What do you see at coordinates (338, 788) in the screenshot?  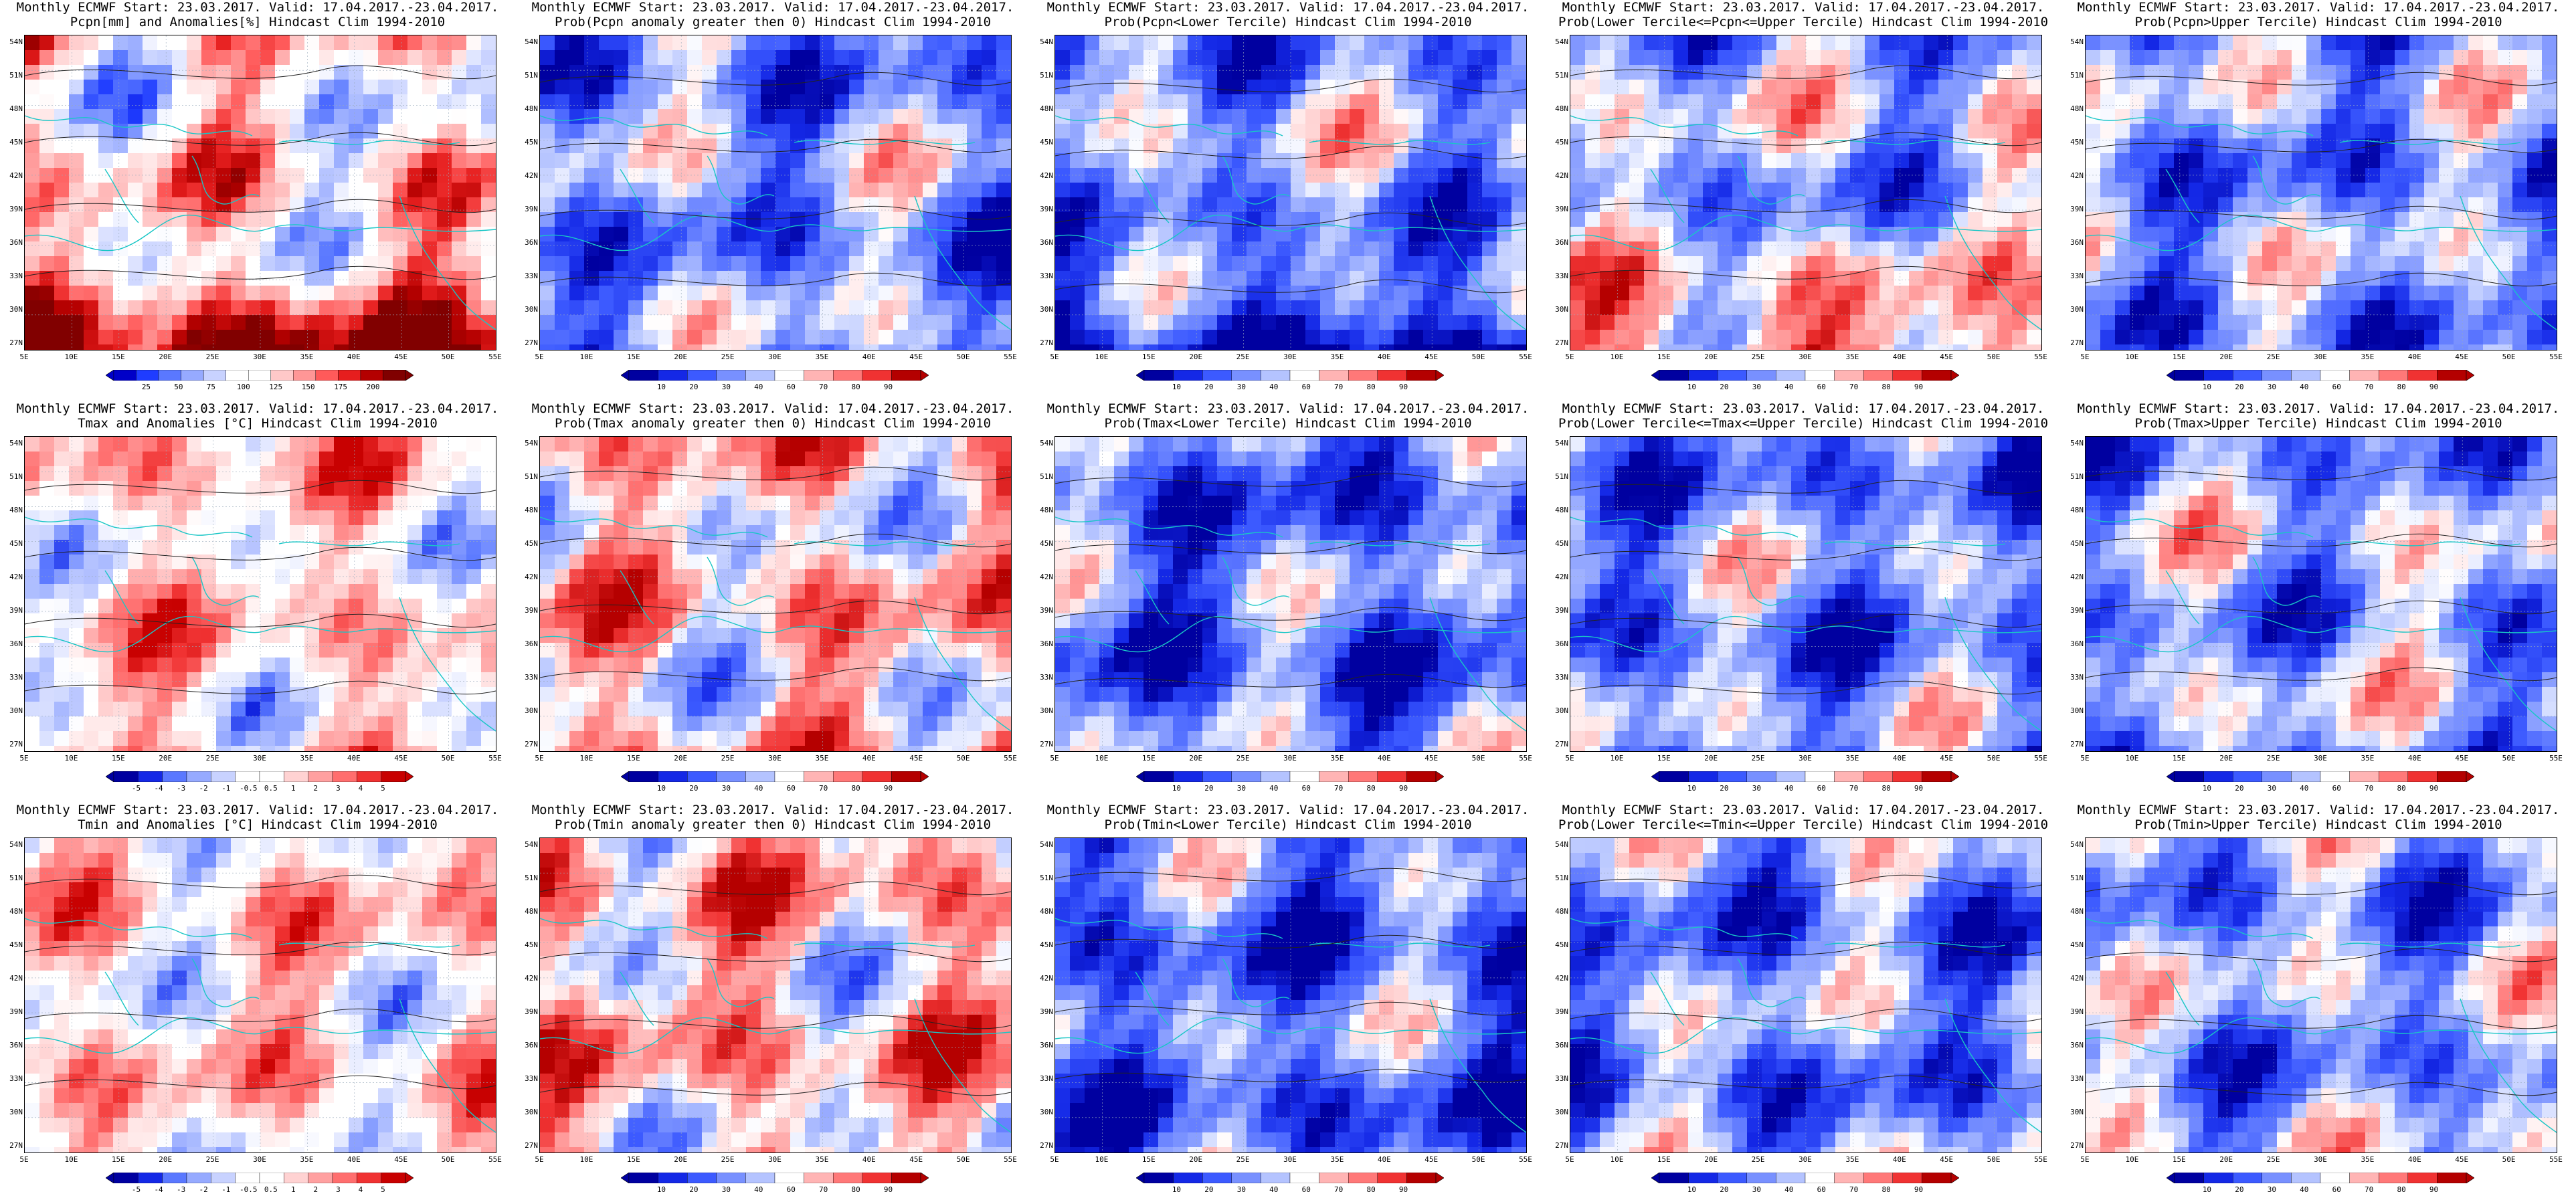 I see `colorbar-label: 3` at bounding box center [338, 788].